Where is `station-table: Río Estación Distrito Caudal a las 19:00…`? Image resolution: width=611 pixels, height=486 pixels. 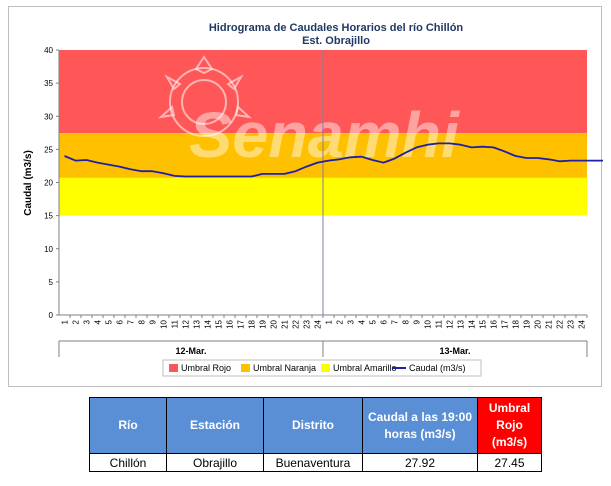 station-table: Río Estación Distrito Caudal a las 19:00… is located at coordinates (315, 434).